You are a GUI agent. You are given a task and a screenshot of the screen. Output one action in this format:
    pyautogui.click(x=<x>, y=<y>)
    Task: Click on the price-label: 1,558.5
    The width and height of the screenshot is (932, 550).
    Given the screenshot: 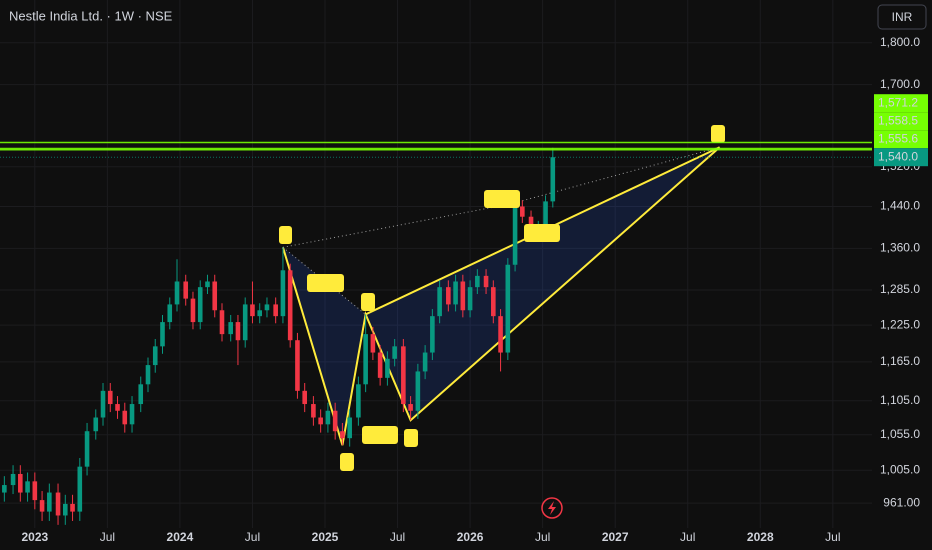 What is the action you would take?
    pyautogui.click(x=898, y=120)
    